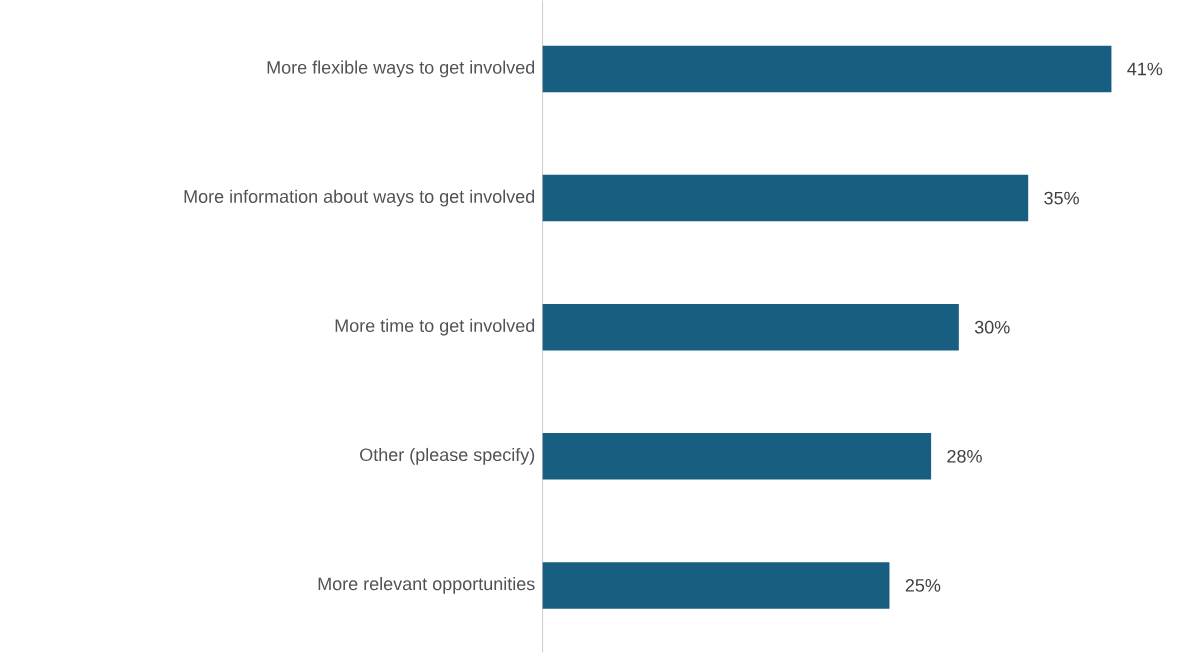  Describe the element at coordinates (401, 69) in the screenshot. I see `y-tick-label: More flexible ways to get involved` at that location.